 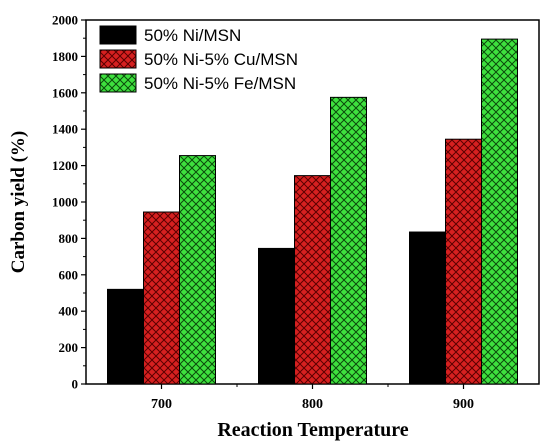 I want to click on y-tick-label: 1400, so click(x=65, y=129).